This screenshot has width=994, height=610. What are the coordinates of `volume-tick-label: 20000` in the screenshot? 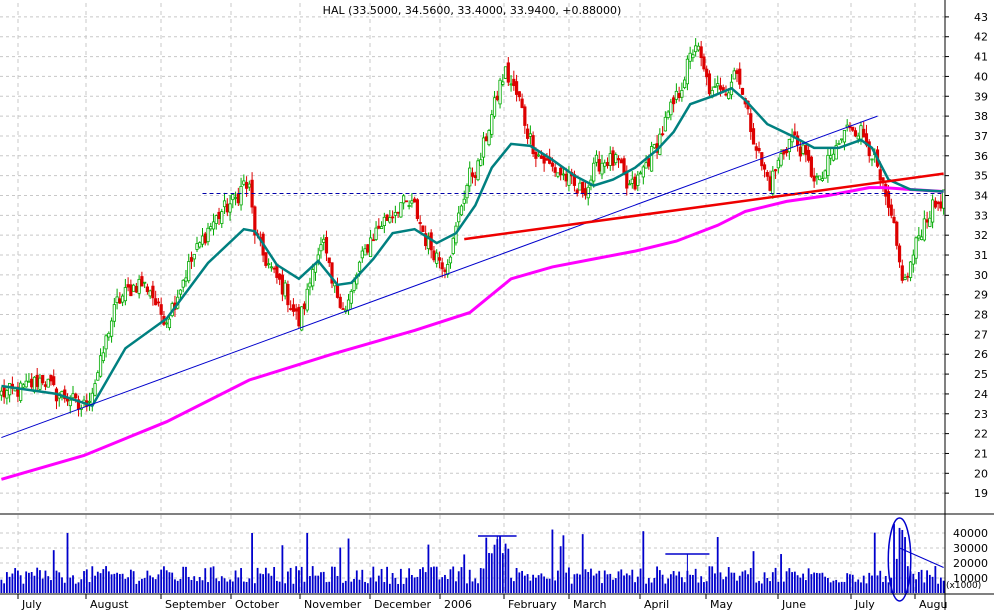 It's located at (970, 563).